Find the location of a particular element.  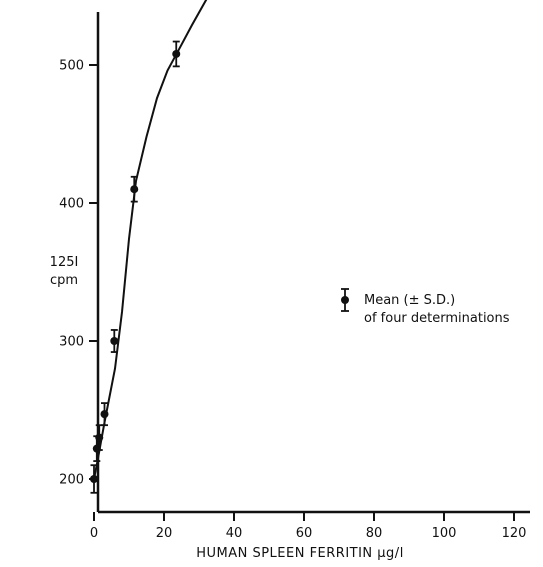

x-tick-label: 20 is located at coordinates (164, 533).